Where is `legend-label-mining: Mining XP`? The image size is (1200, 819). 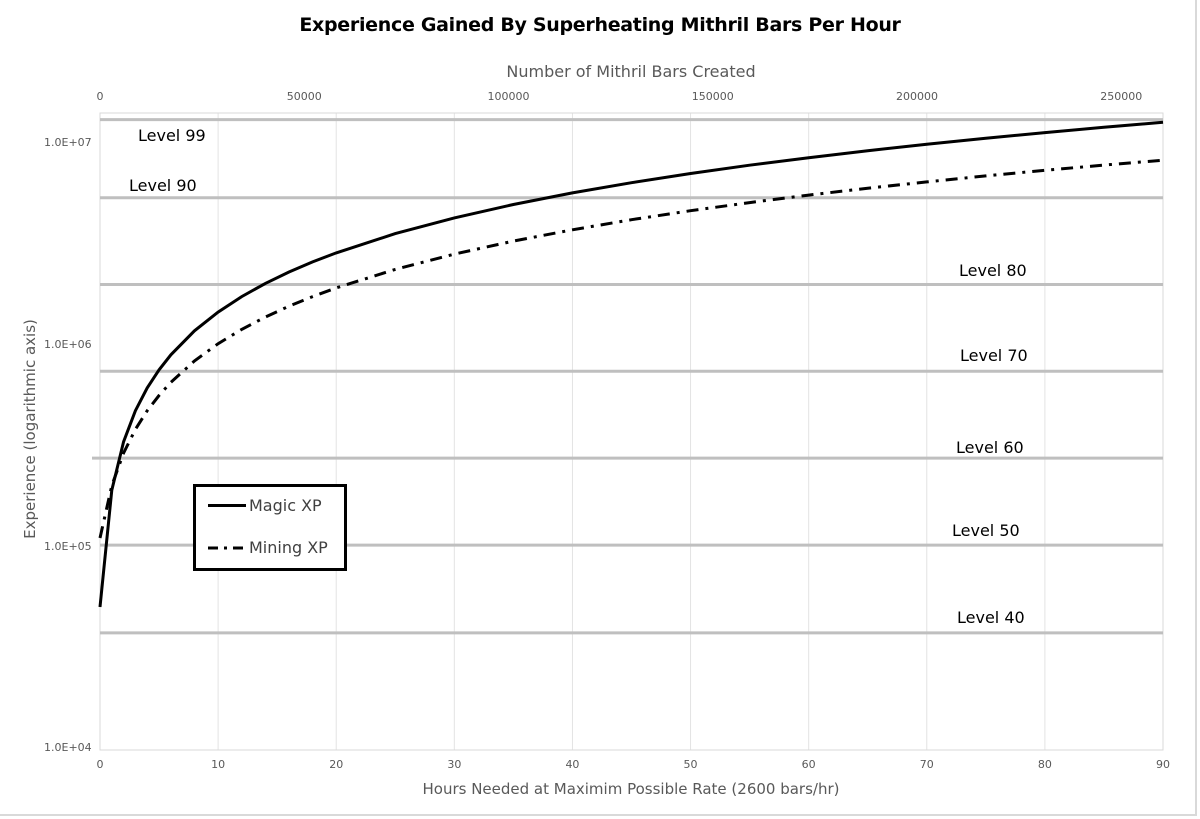 legend-label-mining: Mining XP is located at coordinates (288, 547).